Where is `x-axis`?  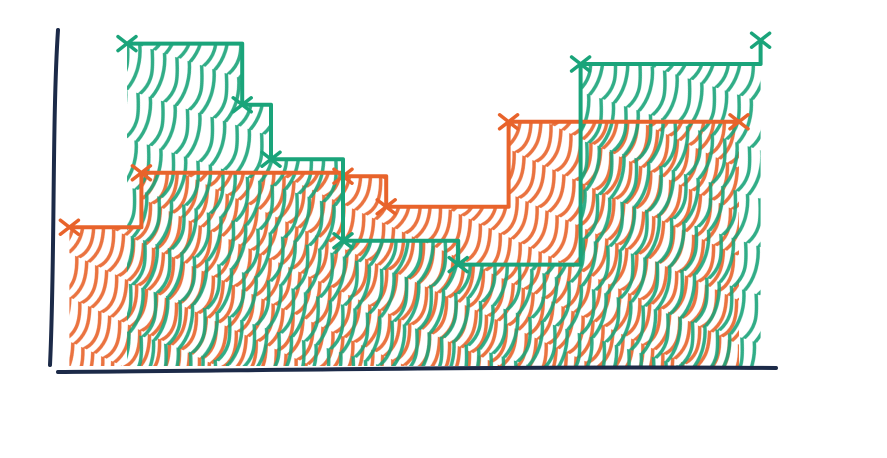
x-axis is located at coordinates (417, 369).